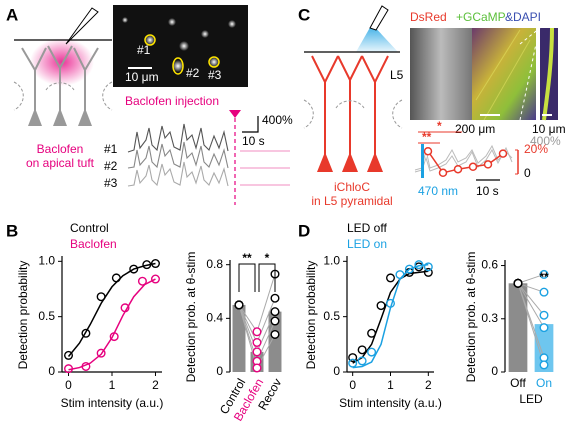  What do you see at coordinates (379, 18) in the screenshot?
I see `fiber` at bounding box center [379, 18].